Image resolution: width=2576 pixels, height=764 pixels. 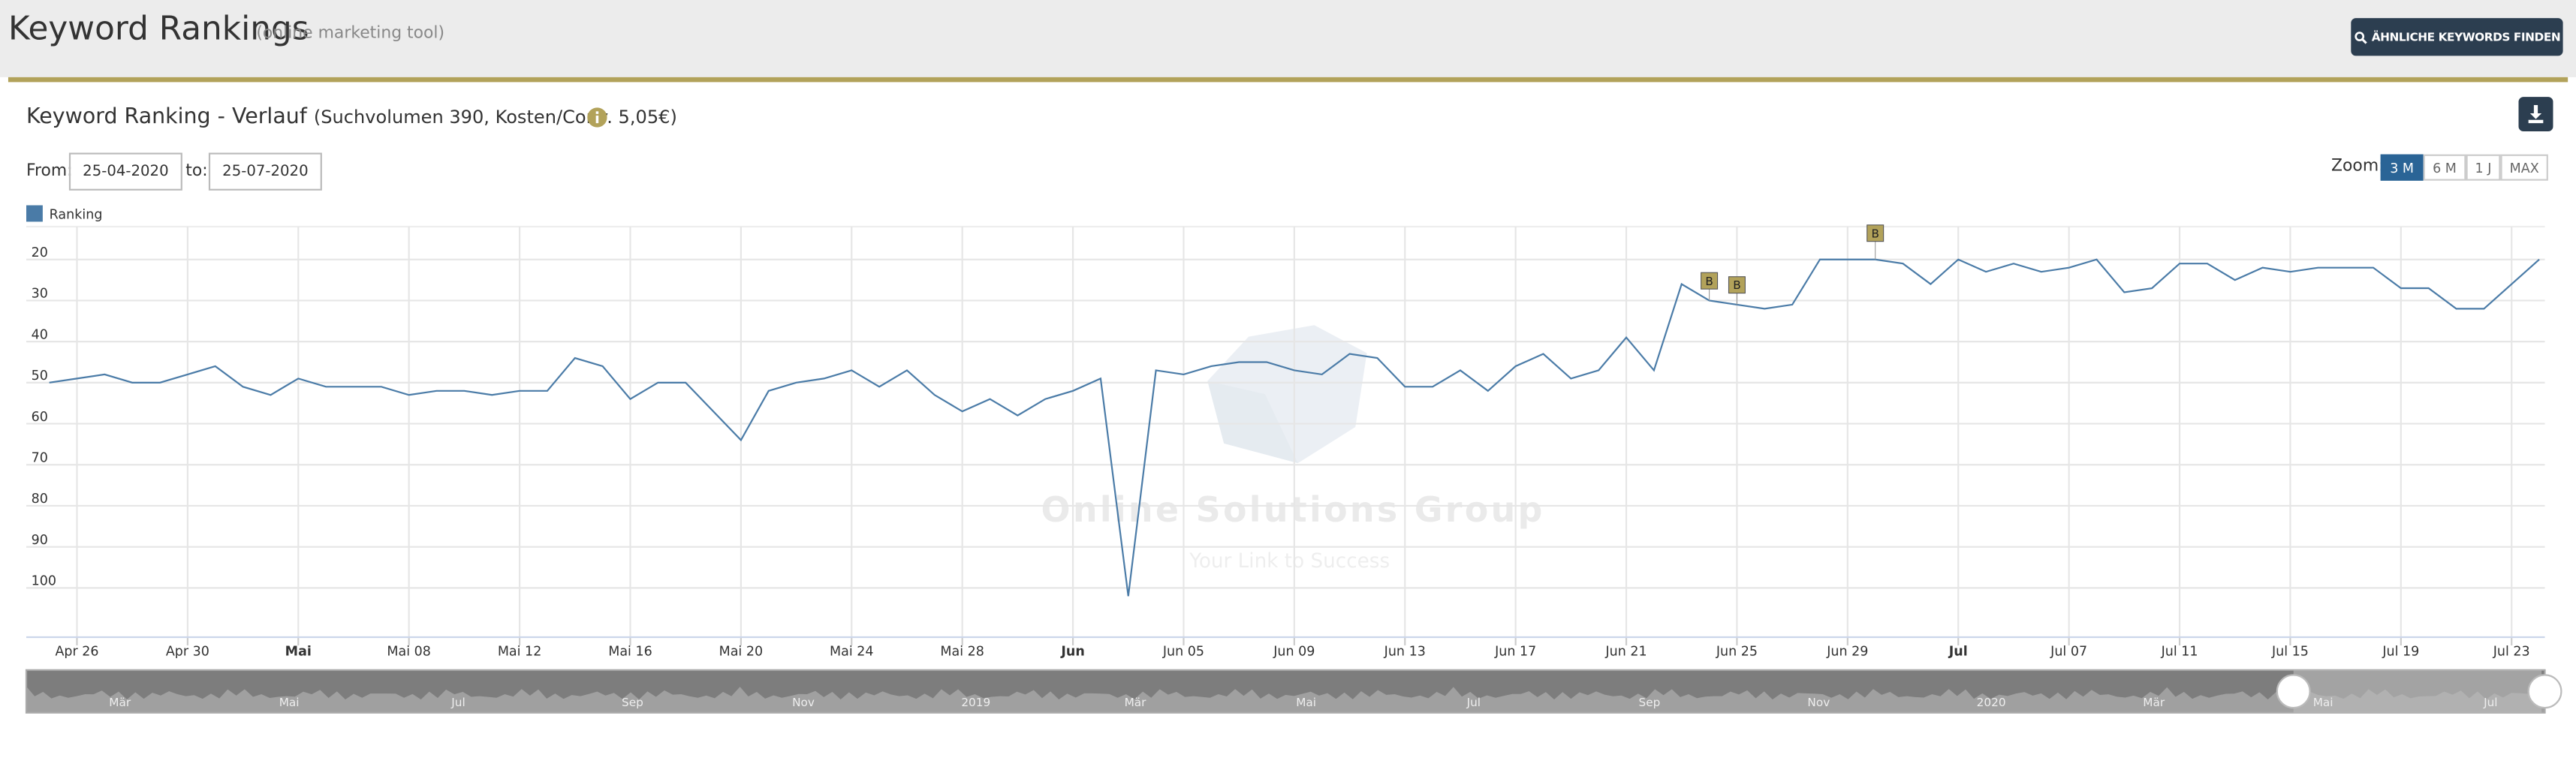 What do you see at coordinates (196, 172) in the screenshot?
I see `to-label: to:` at bounding box center [196, 172].